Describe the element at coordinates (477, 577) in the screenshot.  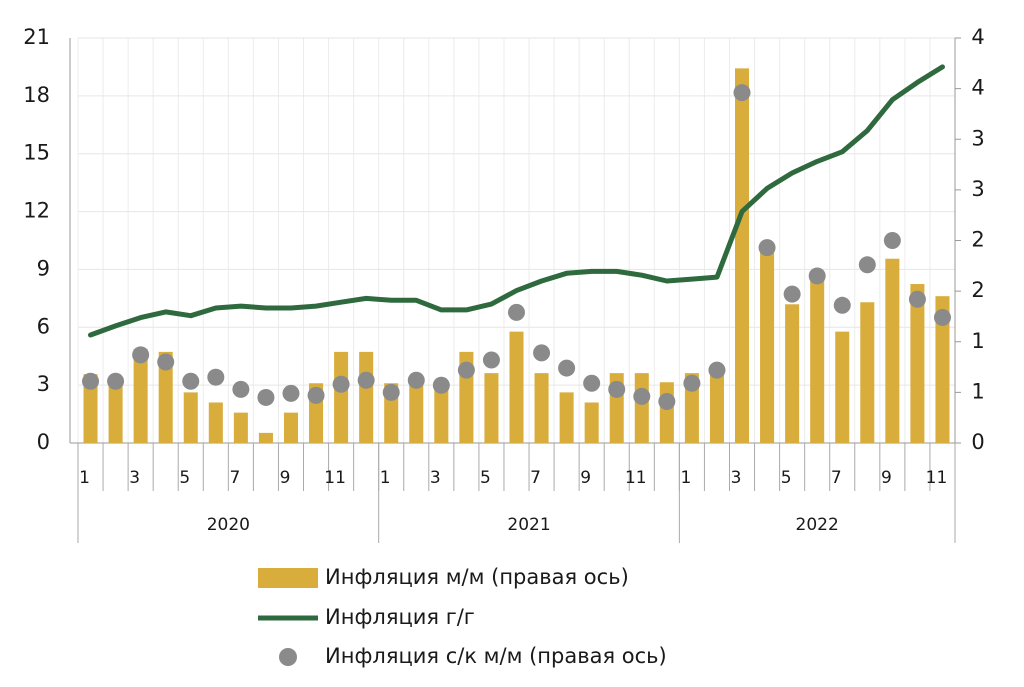
I see `legend-label: Инфляция м/м (правая ось)` at that location.